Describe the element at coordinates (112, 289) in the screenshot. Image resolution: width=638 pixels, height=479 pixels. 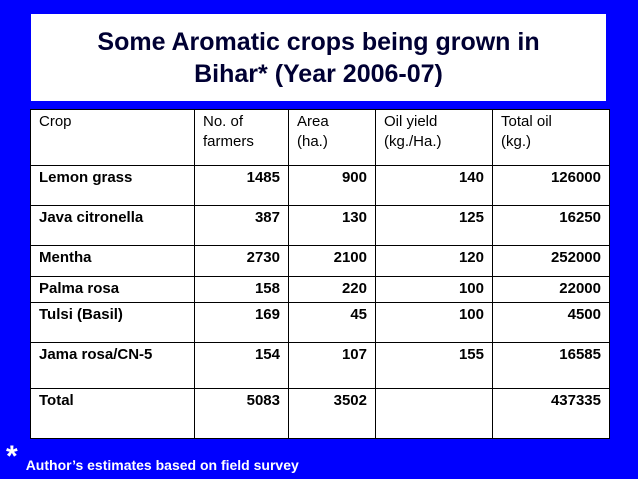
I see `cell-crop: Palma rosa` at that location.